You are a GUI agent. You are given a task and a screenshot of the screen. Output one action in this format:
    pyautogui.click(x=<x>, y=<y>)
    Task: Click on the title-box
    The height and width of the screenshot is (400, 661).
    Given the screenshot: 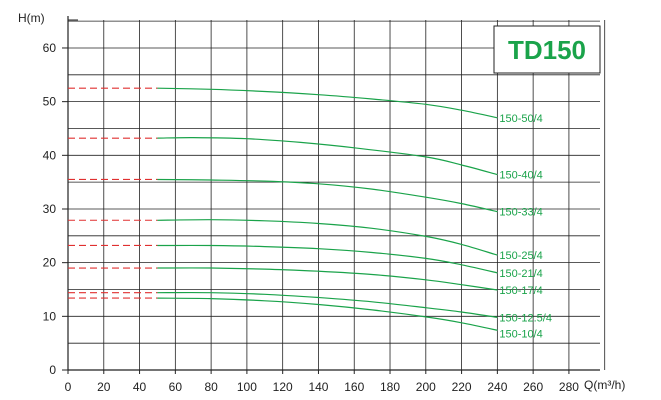 What is the action you would take?
    pyautogui.click(x=547, y=49)
    